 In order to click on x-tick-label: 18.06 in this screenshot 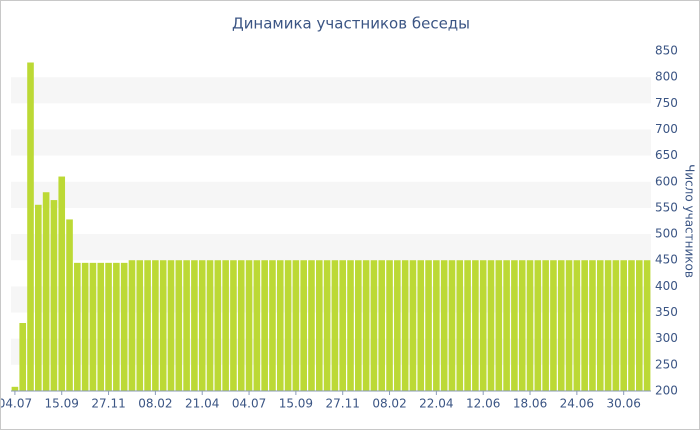, I will do `click(530, 404)`.